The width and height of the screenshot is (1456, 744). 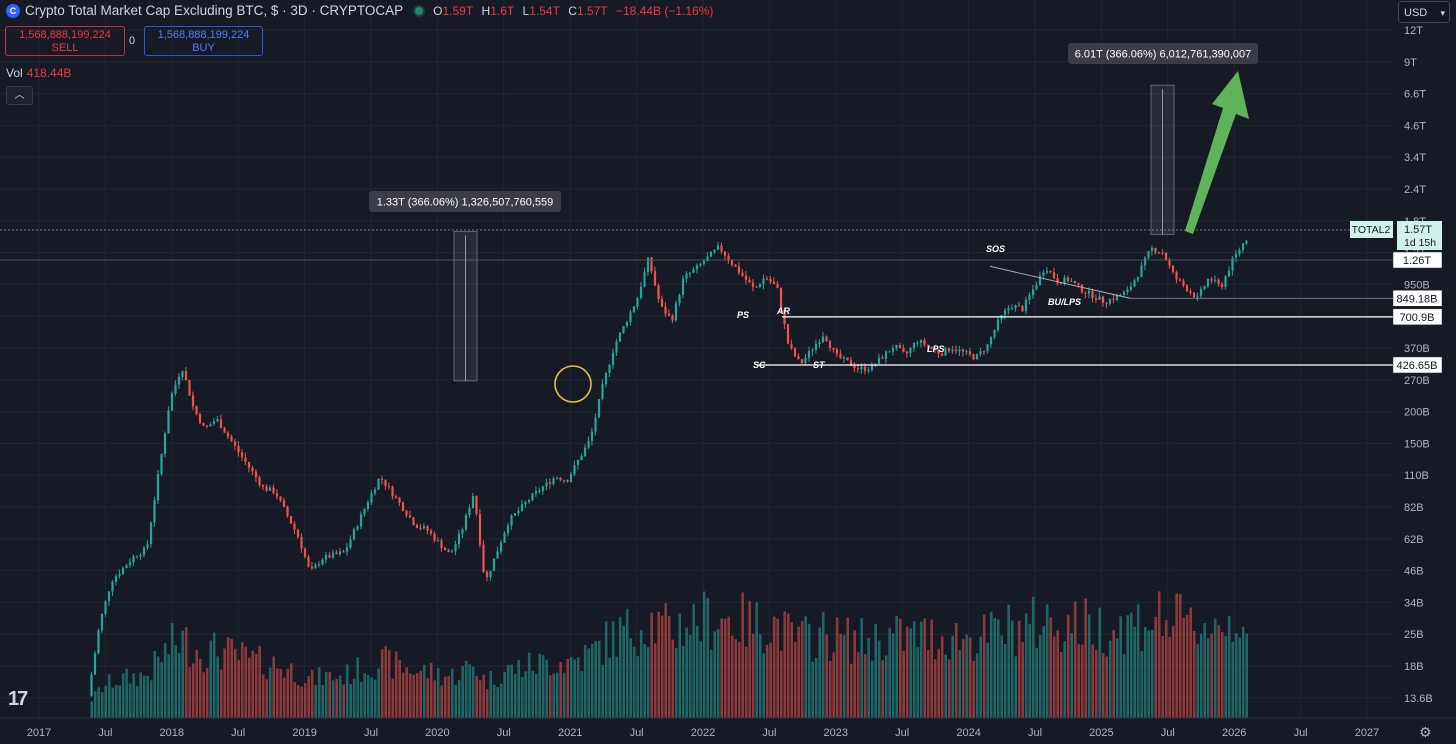 What do you see at coordinates (1425, 732) in the screenshot?
I see `gear-icon: ⚙` at bounding box center [1425, 732].